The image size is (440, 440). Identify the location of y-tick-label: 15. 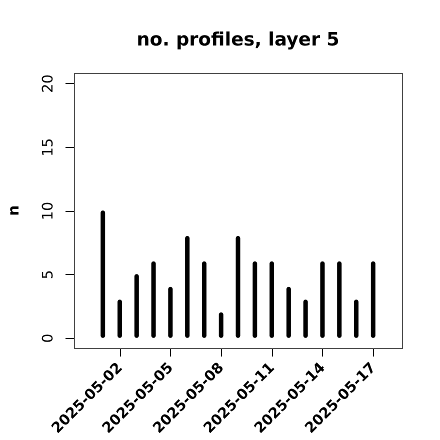
(48, 147).